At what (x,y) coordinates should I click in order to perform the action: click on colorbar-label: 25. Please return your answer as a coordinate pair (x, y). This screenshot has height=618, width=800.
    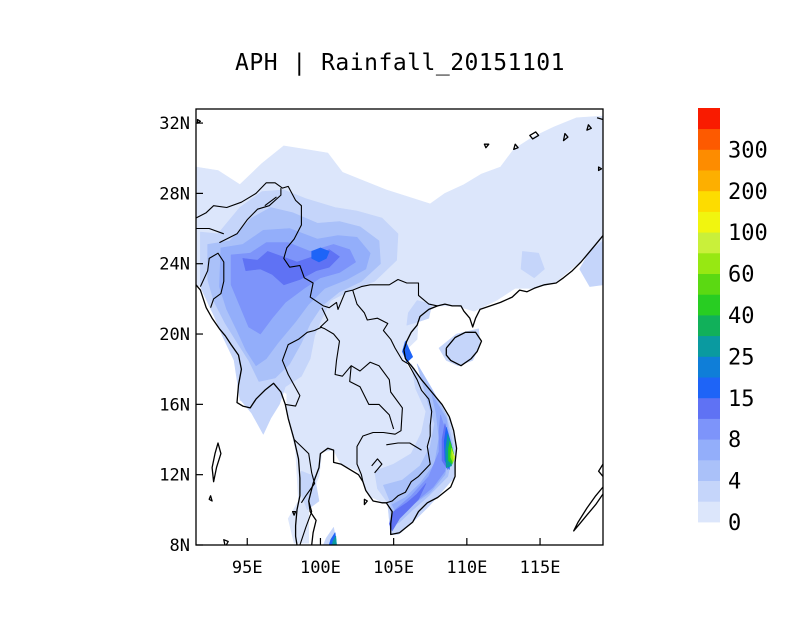
    Looking at the image, I should click on (741, 357).